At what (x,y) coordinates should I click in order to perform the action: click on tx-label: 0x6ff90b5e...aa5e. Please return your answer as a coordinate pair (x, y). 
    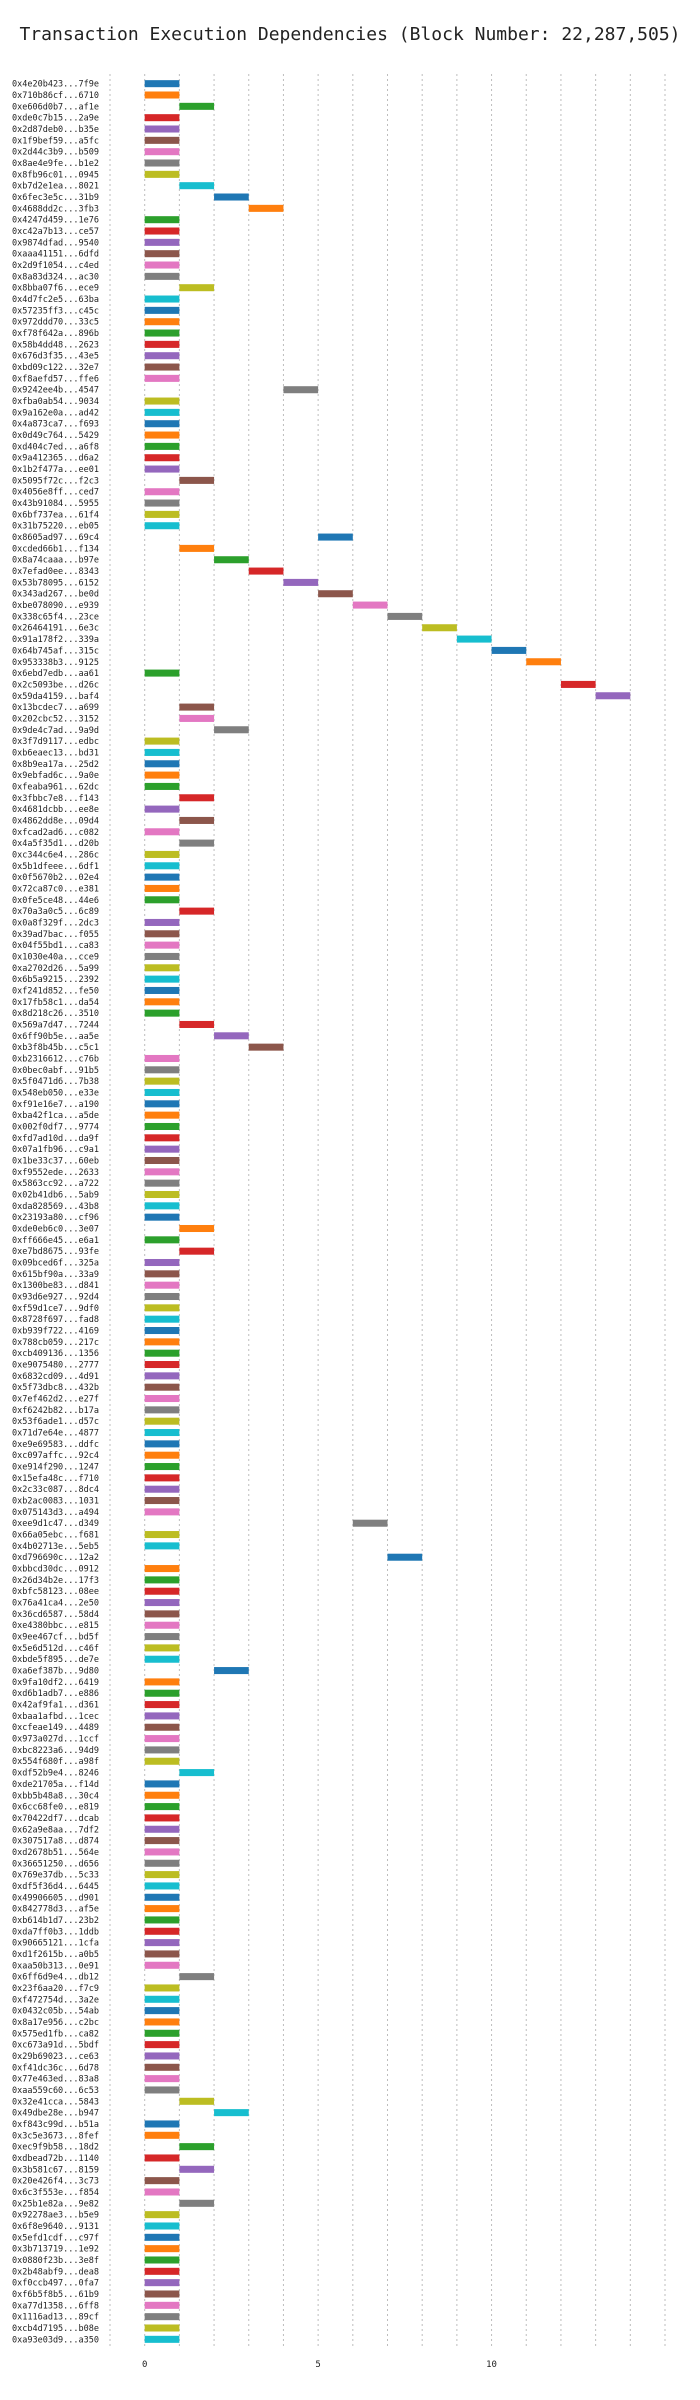
    Looking at the image, I should click on (55, 1037).